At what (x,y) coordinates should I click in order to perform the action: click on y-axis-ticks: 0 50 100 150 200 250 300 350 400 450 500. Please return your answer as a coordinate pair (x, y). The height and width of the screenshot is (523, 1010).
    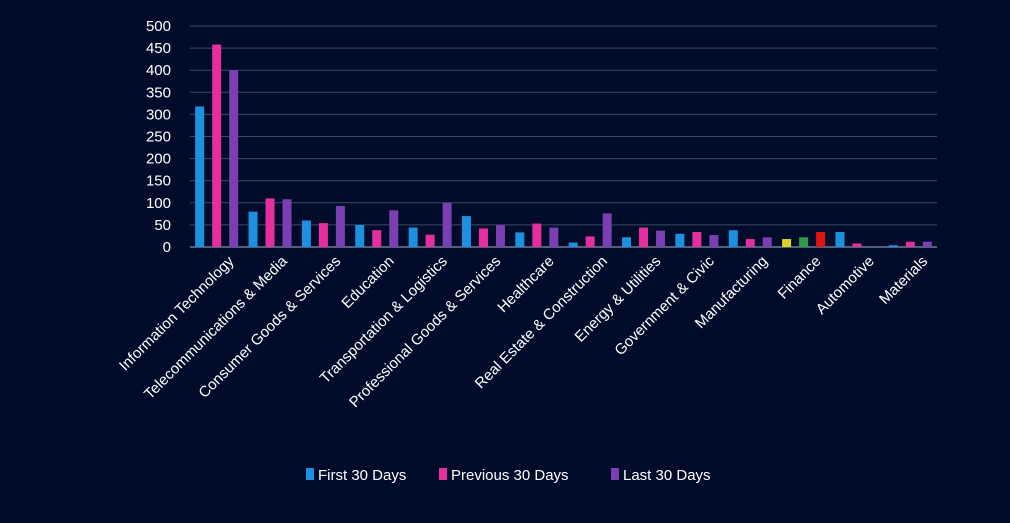
    Looking at the image, I should click on (158, 137).